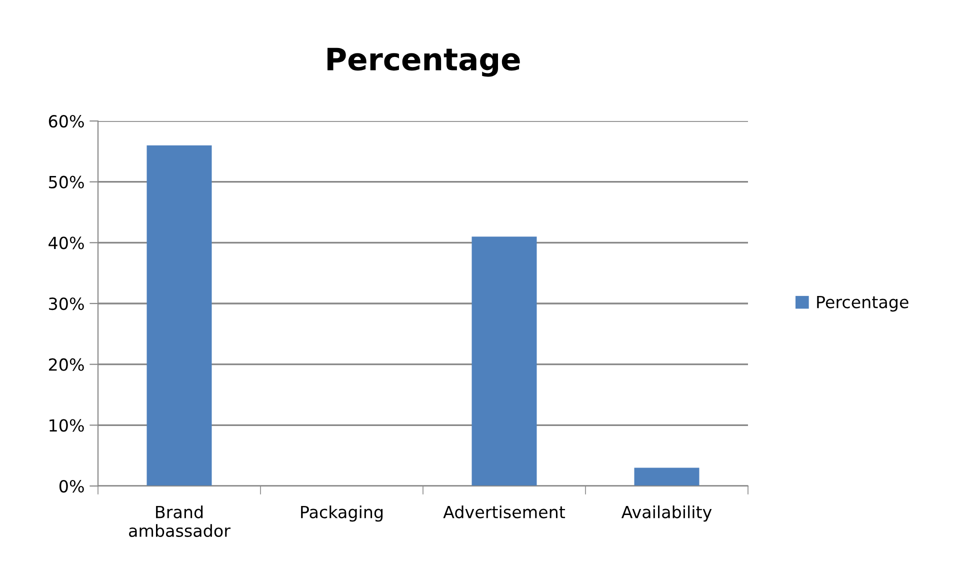  Describe the element at coordinates (66, 182) in the screenshot. I see `y-tick-label: 50%` at that location.